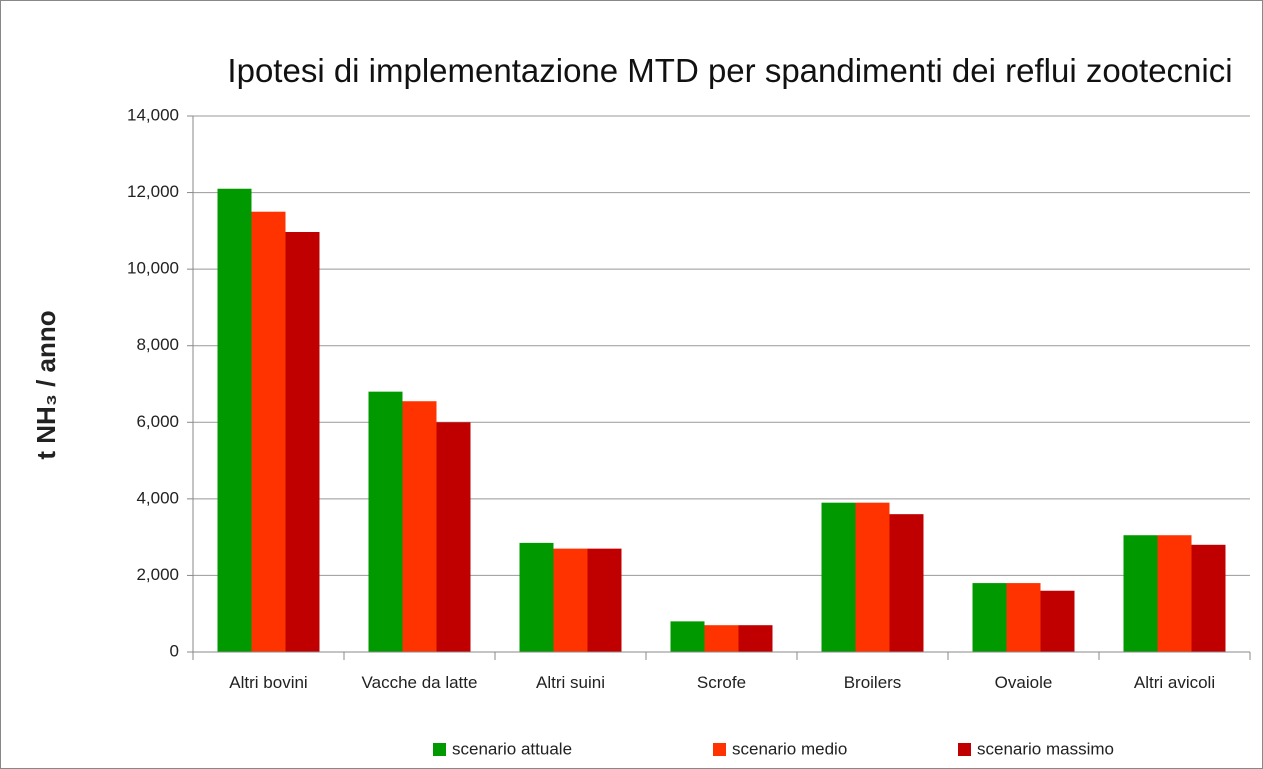 The height and width of the screenshot is (769, 1263). I want to click on y-tick-label: 2,000, so click(157, 574).